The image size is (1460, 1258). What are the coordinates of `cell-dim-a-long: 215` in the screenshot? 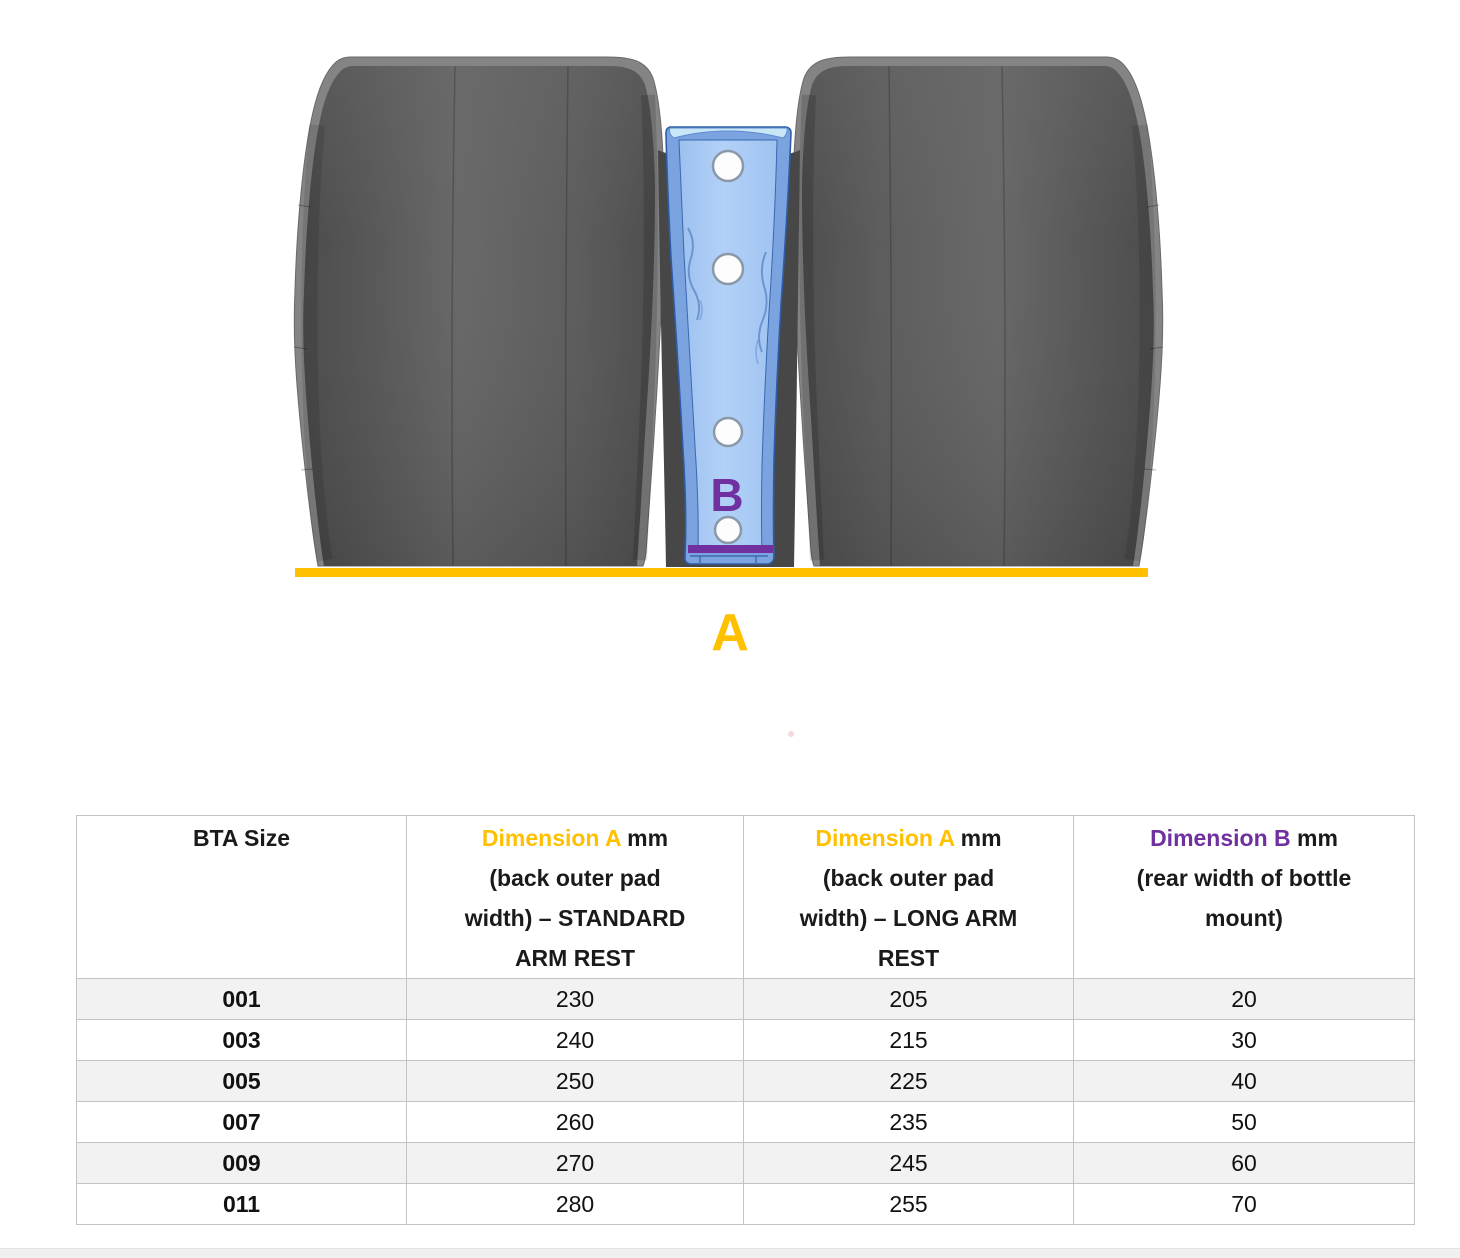 It's located at (908, 1040).